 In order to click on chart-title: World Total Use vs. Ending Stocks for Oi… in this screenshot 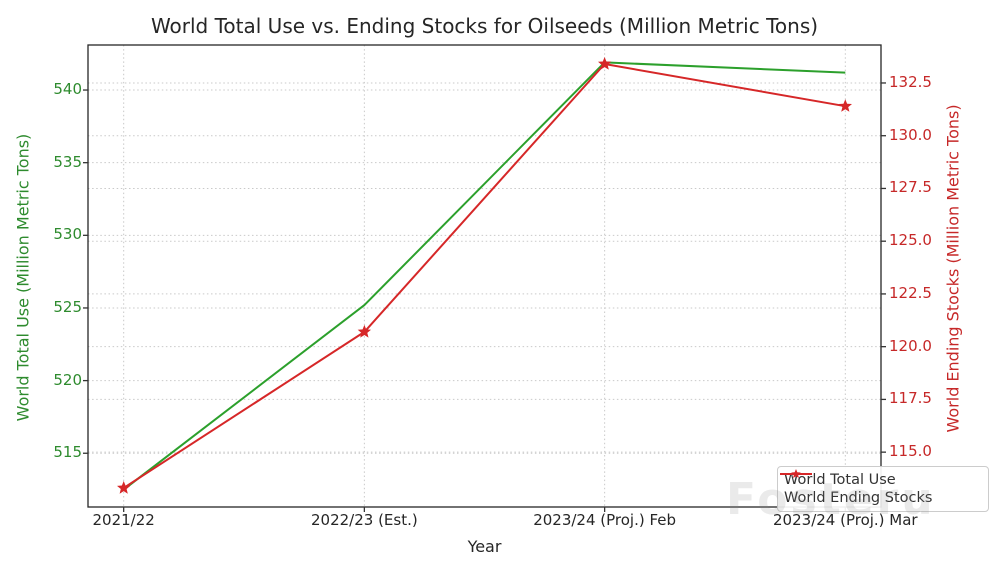, I will do `click(484, 26)`.